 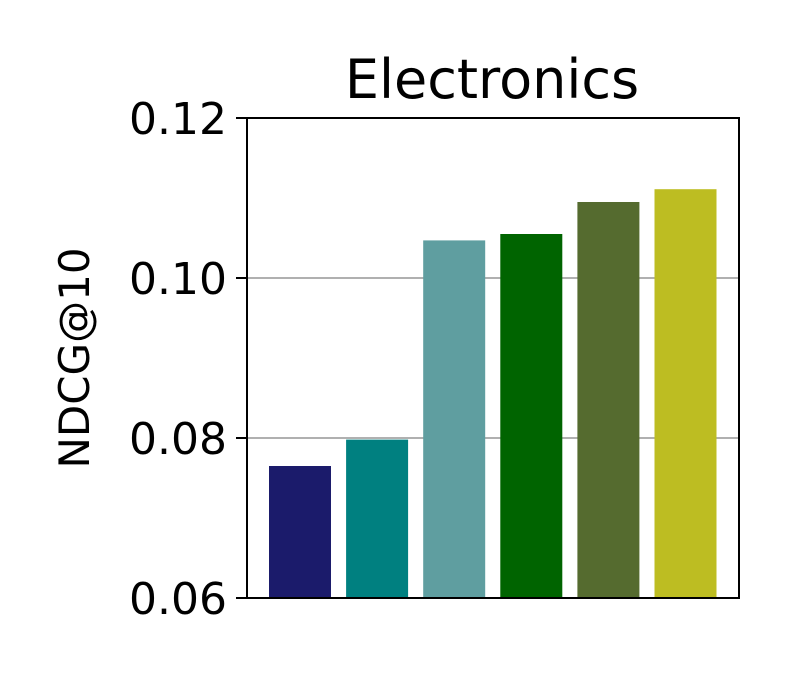 What do you see at coordinates (178, 439) in the screenshot?
I see `y-tick-label: 0.08` at bounding box center [178, 439].